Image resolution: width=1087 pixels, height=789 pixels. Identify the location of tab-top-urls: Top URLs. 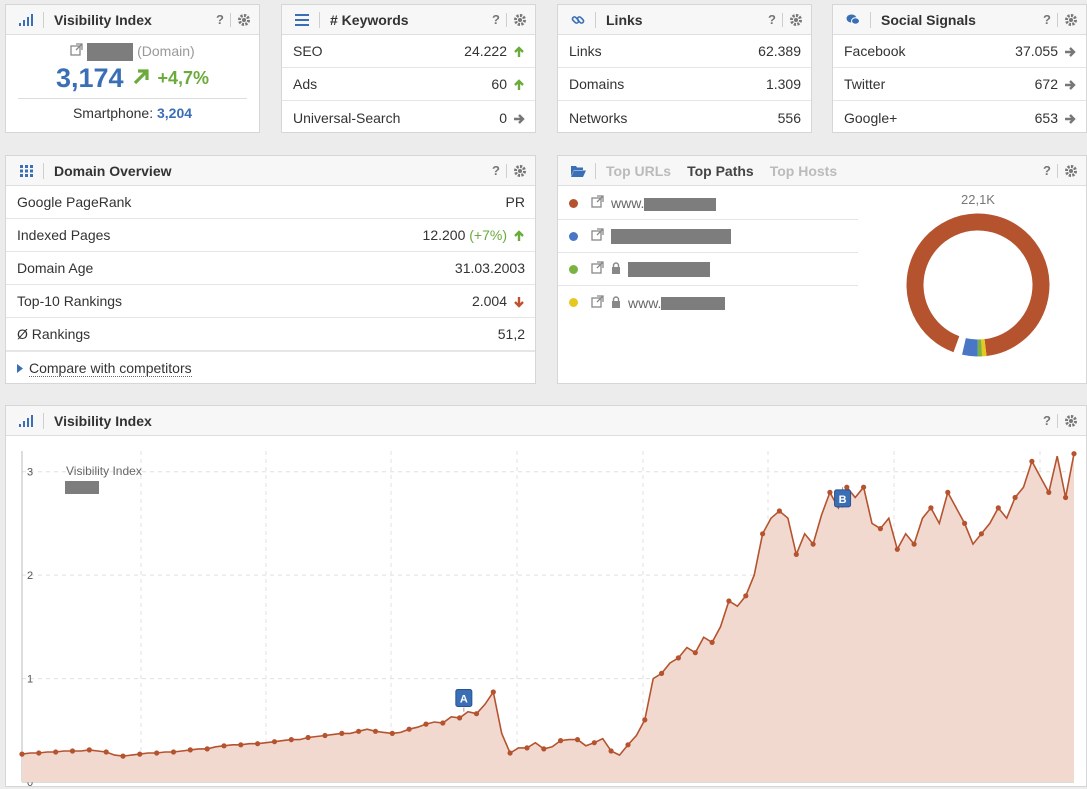
(639, 170).